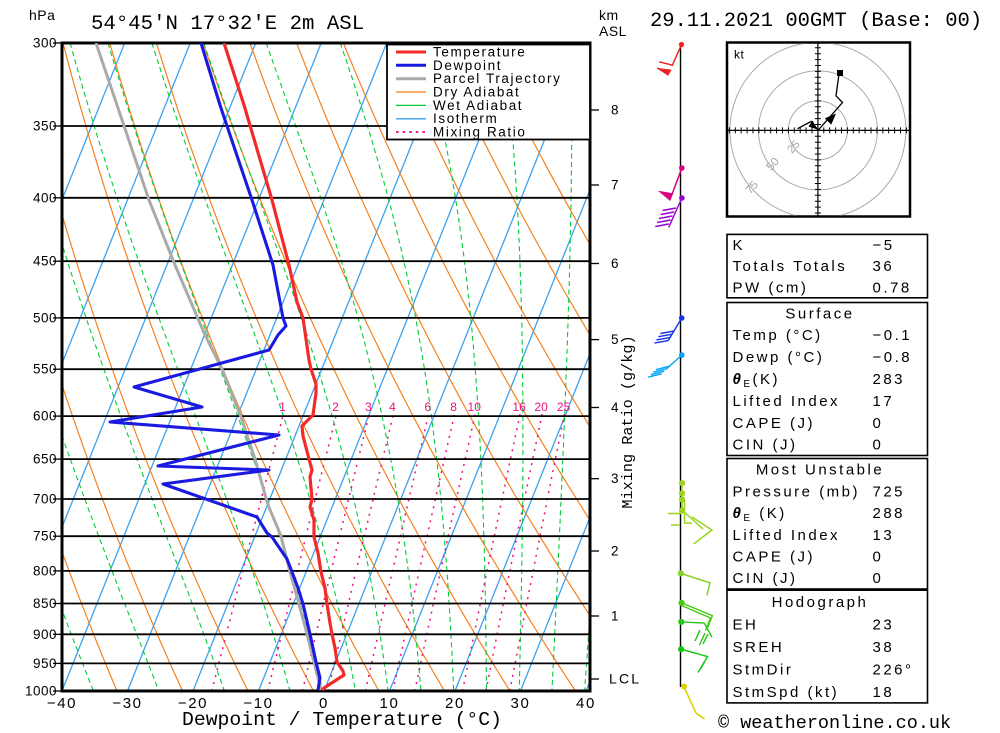 Image resolution: width=1000 pixels, height=733 pixels. What do you see at coordinates (45, 43) in the screenshot?
I see `svg-text: 300` at bounding box center [45, 43].